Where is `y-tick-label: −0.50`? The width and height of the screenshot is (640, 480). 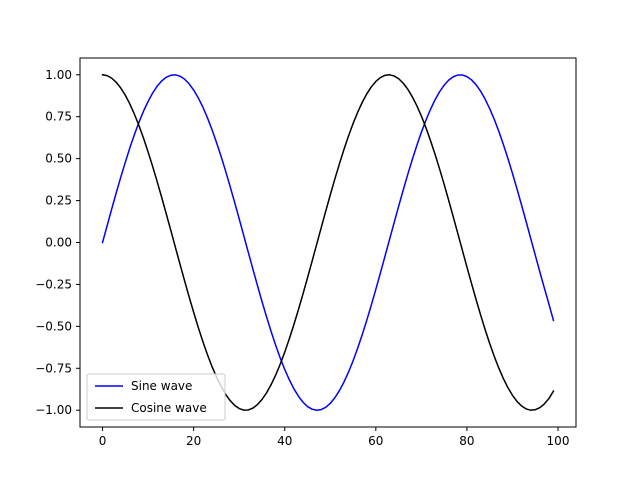
y-tick-label: −0.50 is located at coordinates (53, 326).